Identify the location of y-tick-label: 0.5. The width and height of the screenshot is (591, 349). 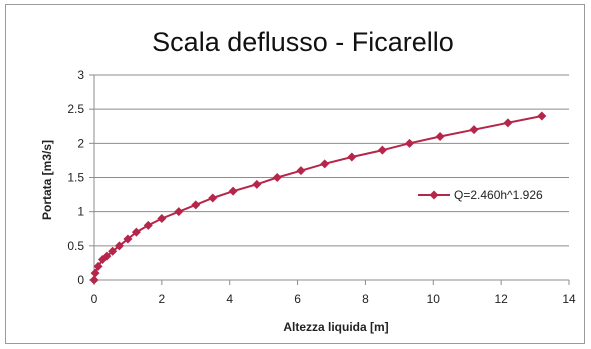
(75, 246).